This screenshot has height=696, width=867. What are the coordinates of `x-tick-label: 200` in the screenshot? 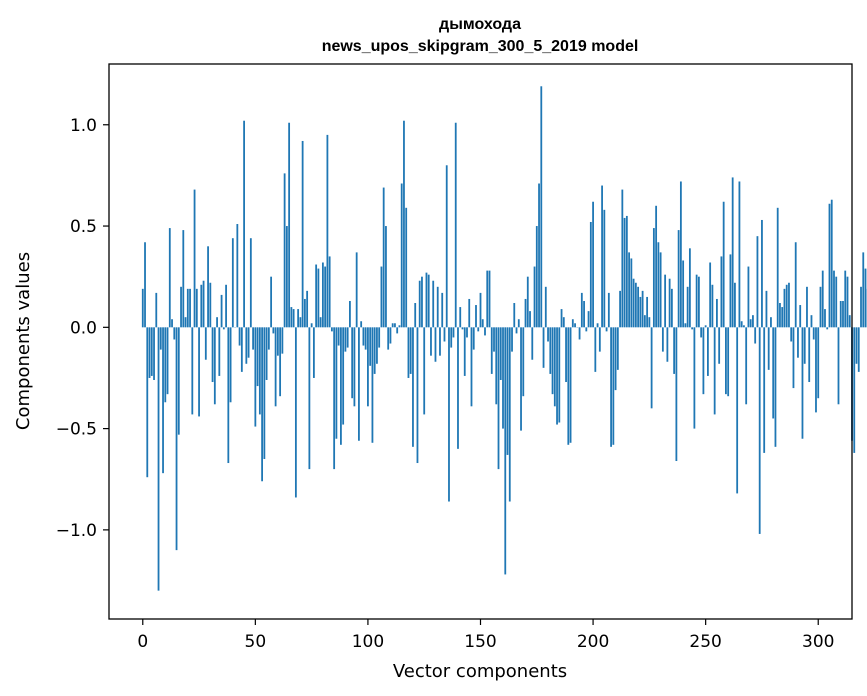 It's located at (593, 642).